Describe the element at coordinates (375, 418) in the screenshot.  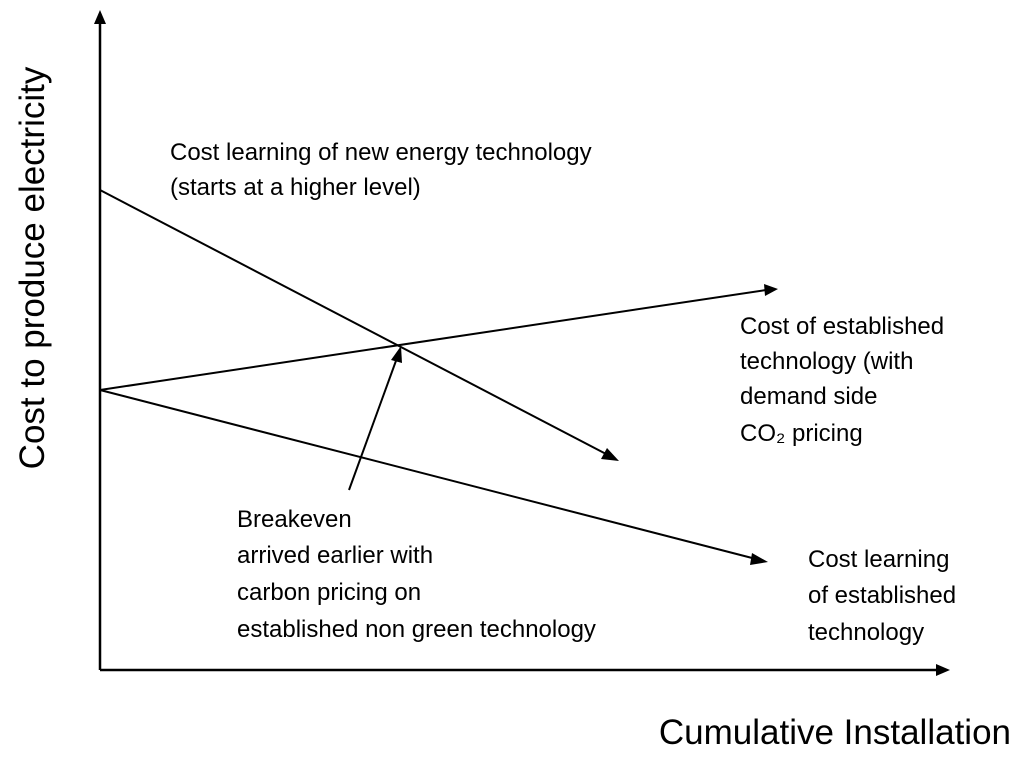
I see `breakeven-pointer-arrow` at that location.